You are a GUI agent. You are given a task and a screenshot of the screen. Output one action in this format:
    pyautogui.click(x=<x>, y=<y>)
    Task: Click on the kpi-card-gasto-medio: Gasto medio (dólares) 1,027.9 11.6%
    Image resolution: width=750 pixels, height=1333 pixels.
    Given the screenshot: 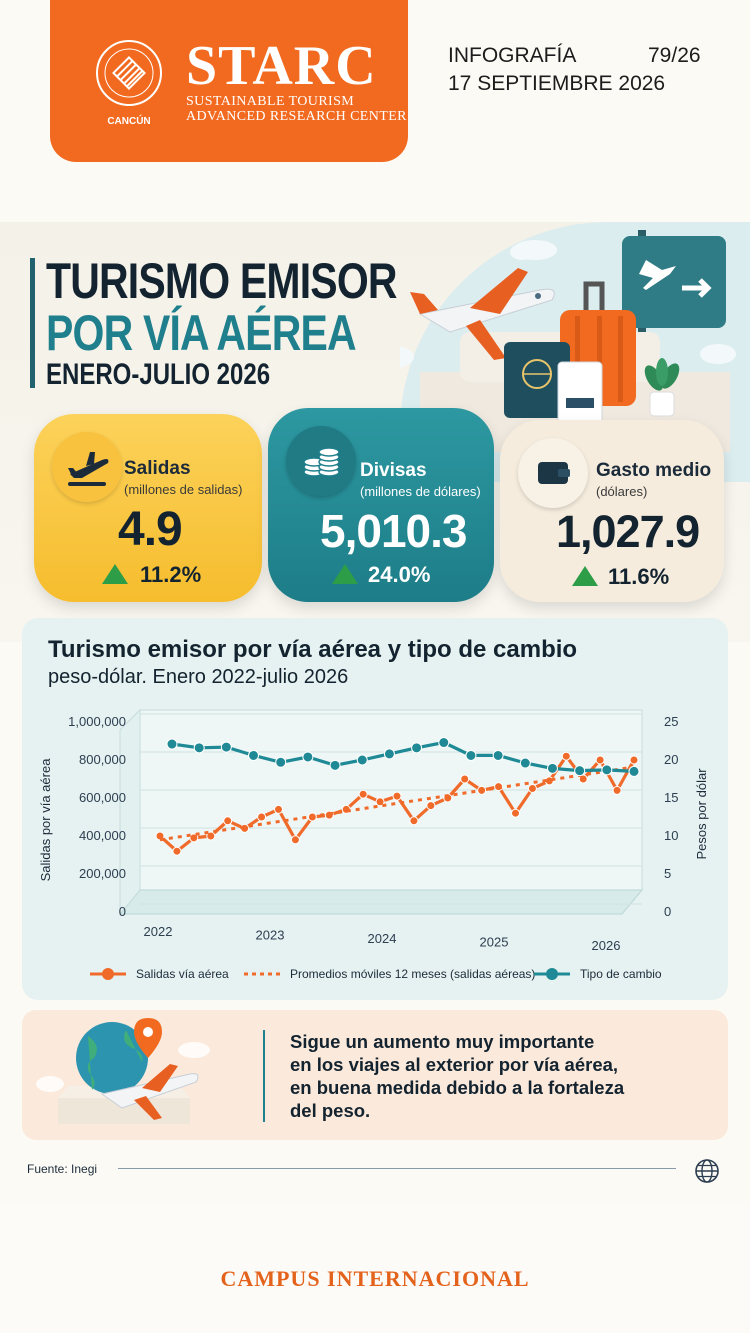 What is the action you would take?
    pyautogui.click(x=612, y=511)
    